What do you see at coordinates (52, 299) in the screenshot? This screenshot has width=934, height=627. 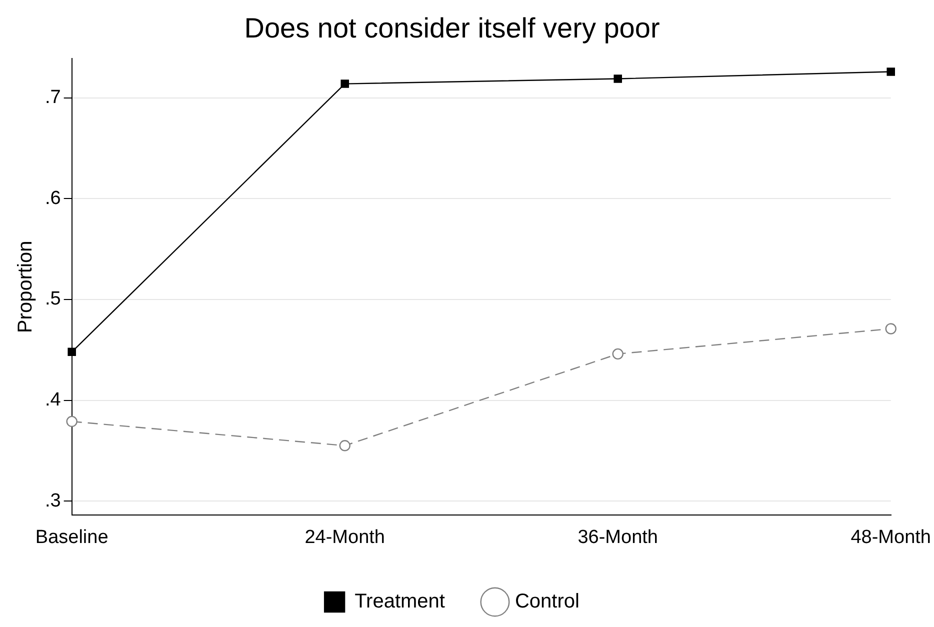 I see `y-tick-label: .5` at bounding box center [52, 299].